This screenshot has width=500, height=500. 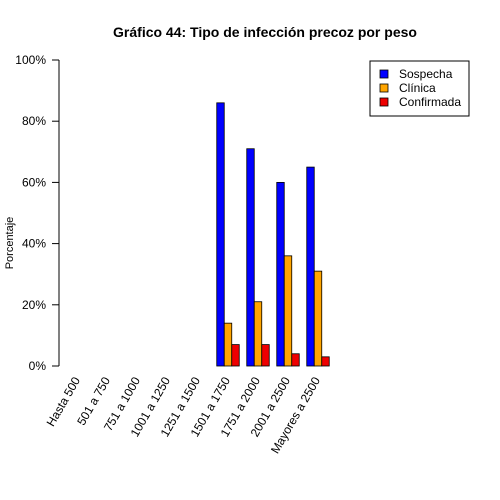 What do you see at coordinates (430, 102) in the screenshot?
I see `legend-label: Confirmada` at bounding box center [430, 102].